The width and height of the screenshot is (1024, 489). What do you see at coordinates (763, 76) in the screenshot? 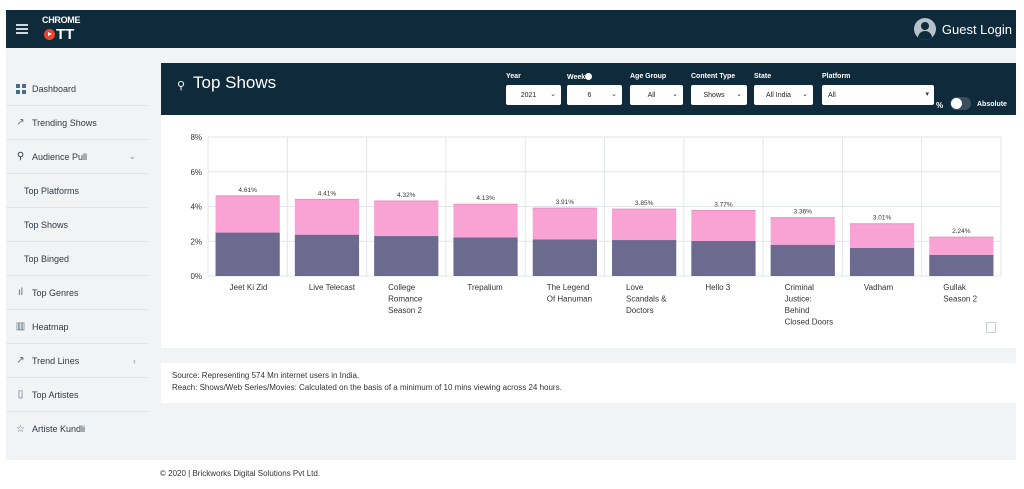
I see `filter-label: State` at bounding box center [763, 76].